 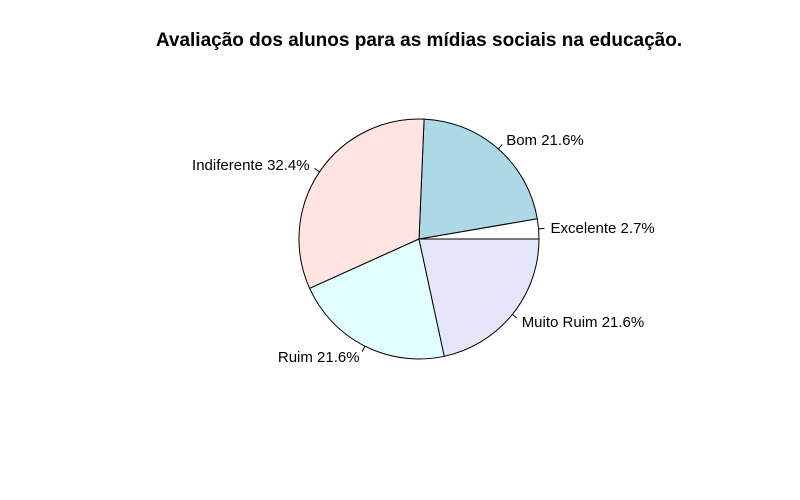 What do you see at coordinates (545, 140) in the screenshot?
I see `pie-label-bom: Bom 21.6%` at bounding box center [545, 140].